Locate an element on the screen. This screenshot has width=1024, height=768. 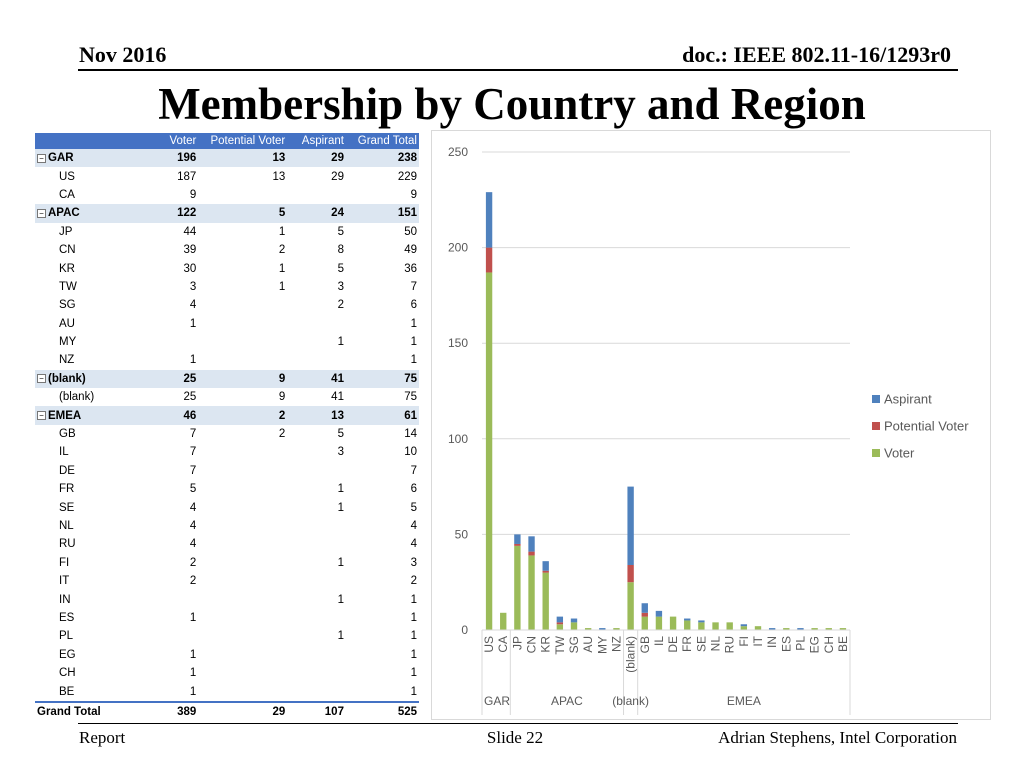
x-category-label: SG is located at coordinates (574, 644).